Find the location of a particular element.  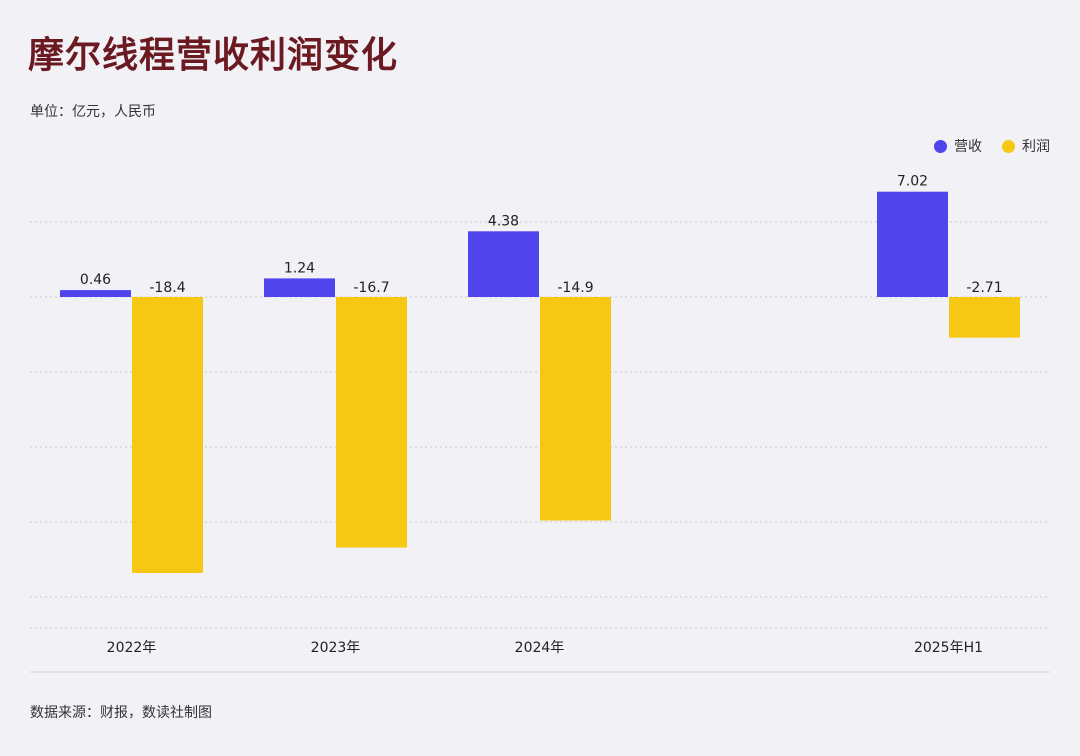

data-label-profit: -14.9 is located at coordinates (575, 288).